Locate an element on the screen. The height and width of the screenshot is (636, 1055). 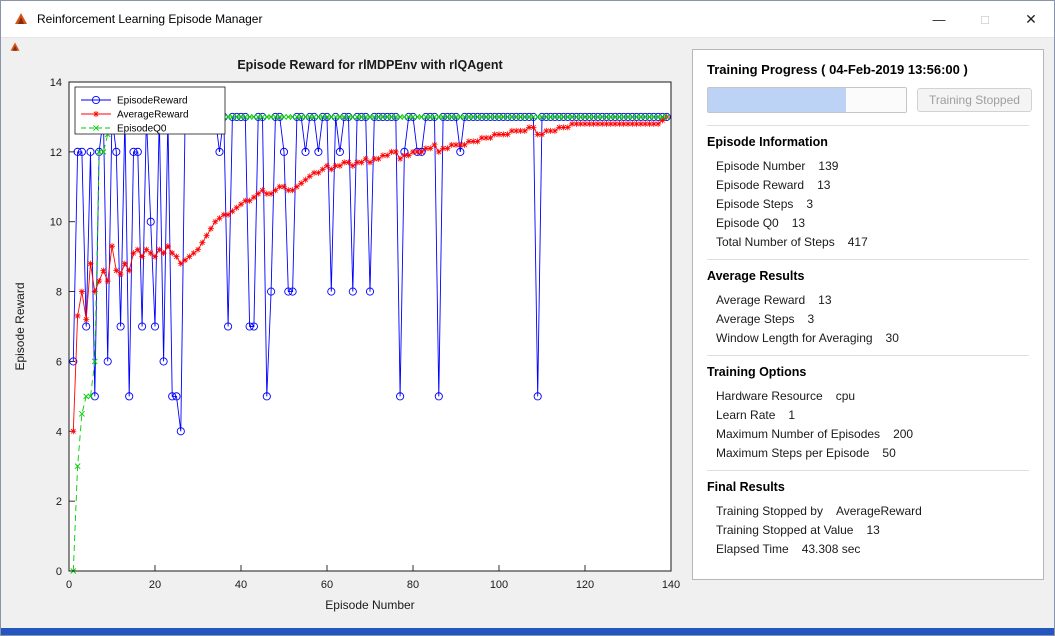
svg-text: 8 is located at coordinates (59, 293).